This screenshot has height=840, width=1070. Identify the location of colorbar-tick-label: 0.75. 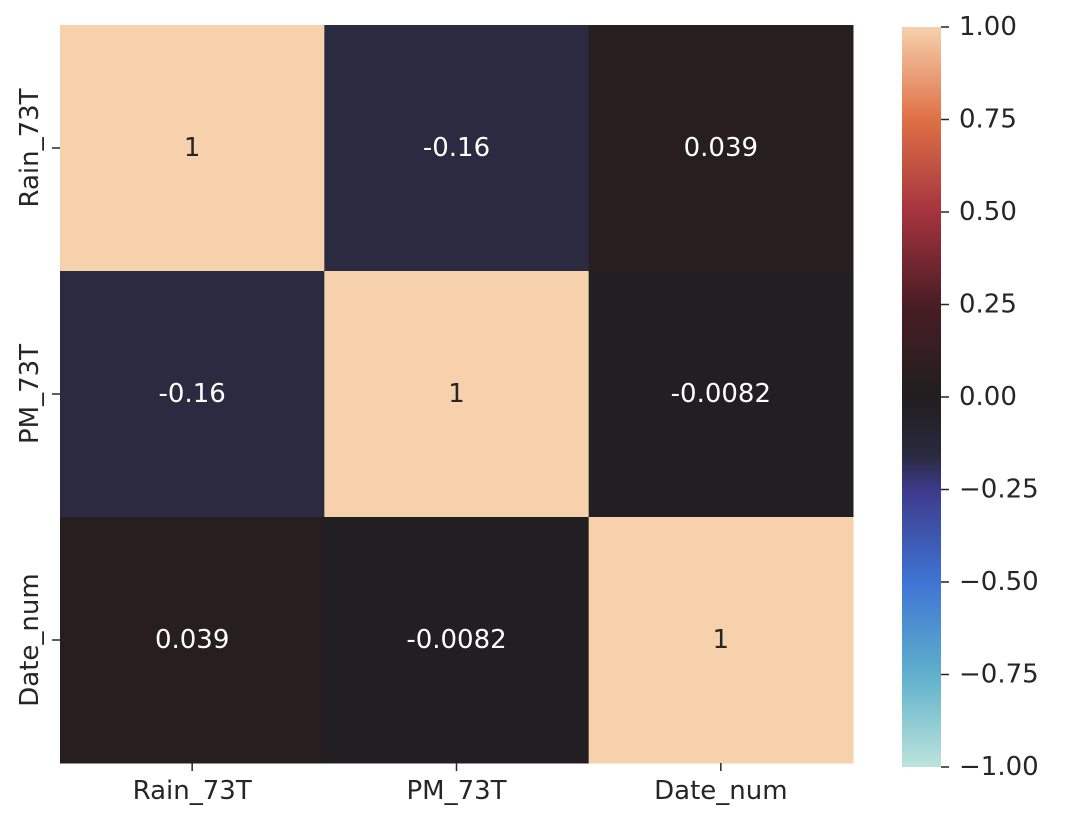
(988, 120).